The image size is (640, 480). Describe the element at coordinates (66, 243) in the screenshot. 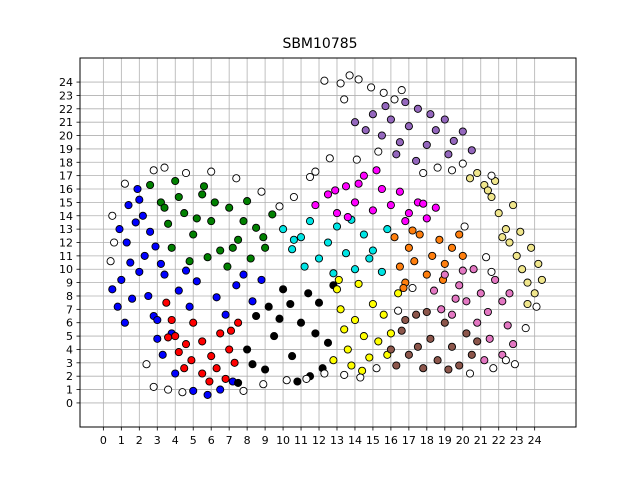

I see `y-tick-label: 12` at that location.